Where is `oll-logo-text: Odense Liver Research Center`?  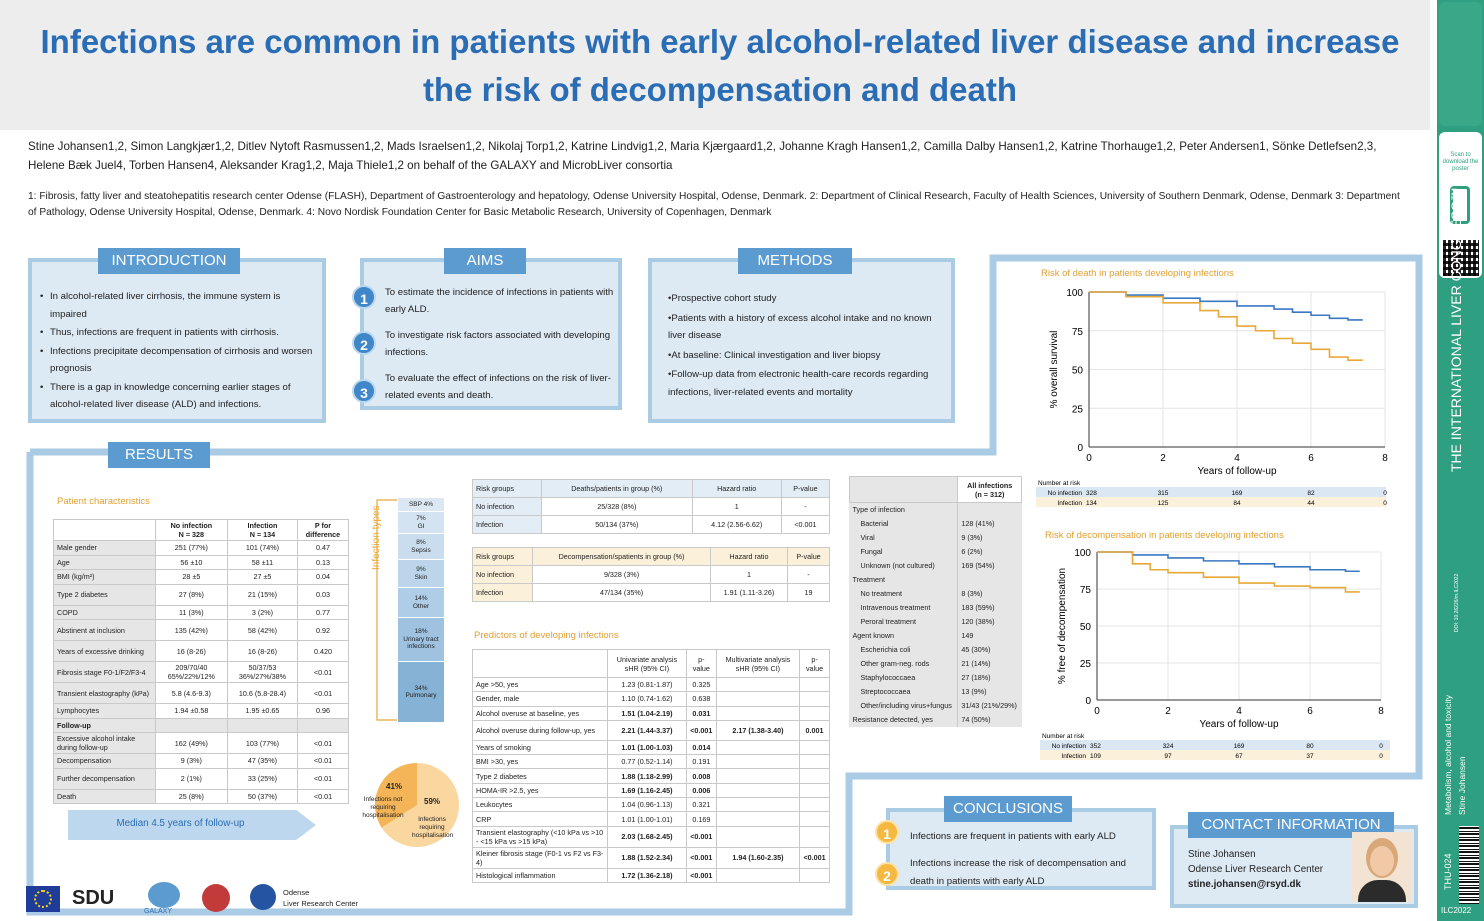 oll-logo-text: Odense Liver Research Center is located at coordinates (321, 898).